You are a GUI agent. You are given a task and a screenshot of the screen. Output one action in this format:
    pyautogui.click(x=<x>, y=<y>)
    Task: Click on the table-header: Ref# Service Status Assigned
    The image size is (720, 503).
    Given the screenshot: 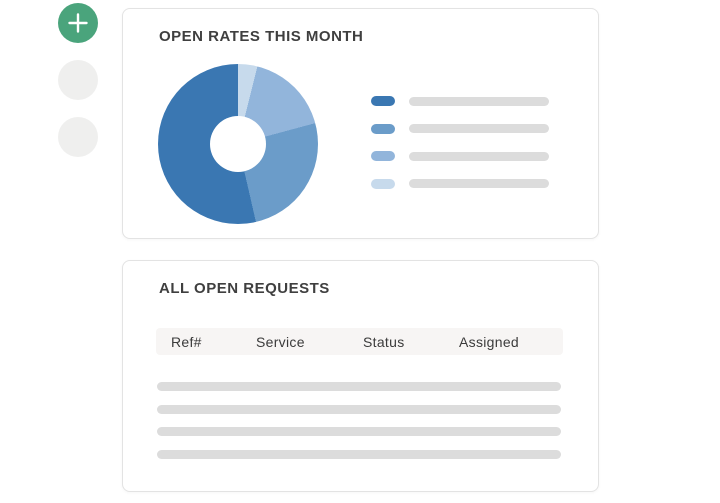 What is the action you would take?
    pyautogui.click(x=359, y=341)
    